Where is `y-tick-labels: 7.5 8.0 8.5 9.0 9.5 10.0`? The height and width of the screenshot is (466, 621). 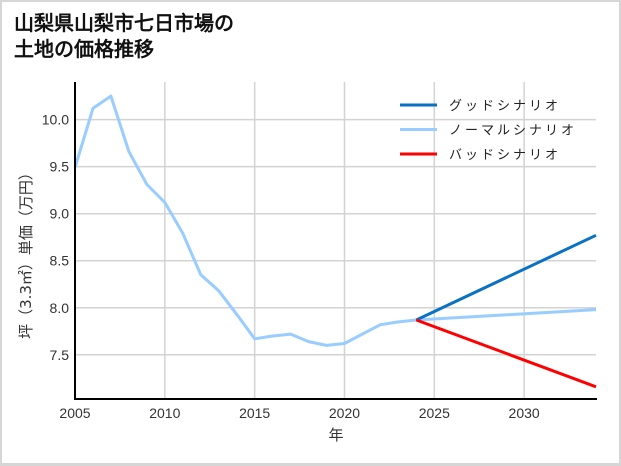
y-tick-labels: 7.5 8.0 8.5 9.0 9.5 10.0 is located at coordinates (55, 237).